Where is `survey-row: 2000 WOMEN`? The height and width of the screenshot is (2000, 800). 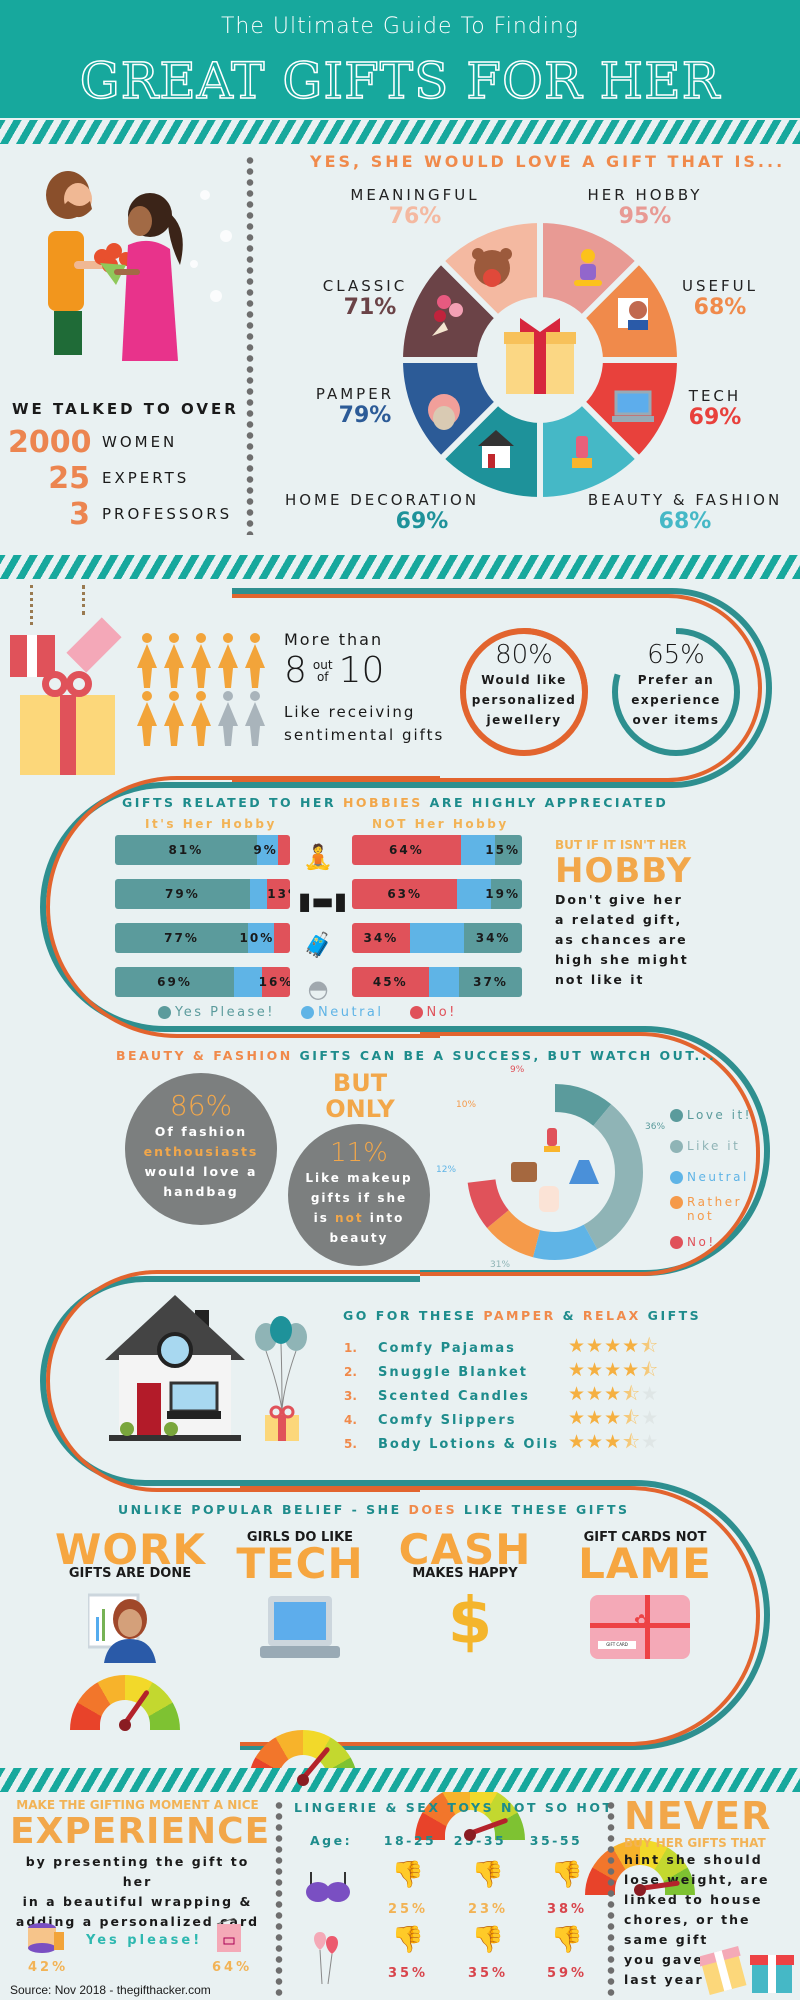
survey-row: 2000 WOMEN is located at coordinates (120, 442).